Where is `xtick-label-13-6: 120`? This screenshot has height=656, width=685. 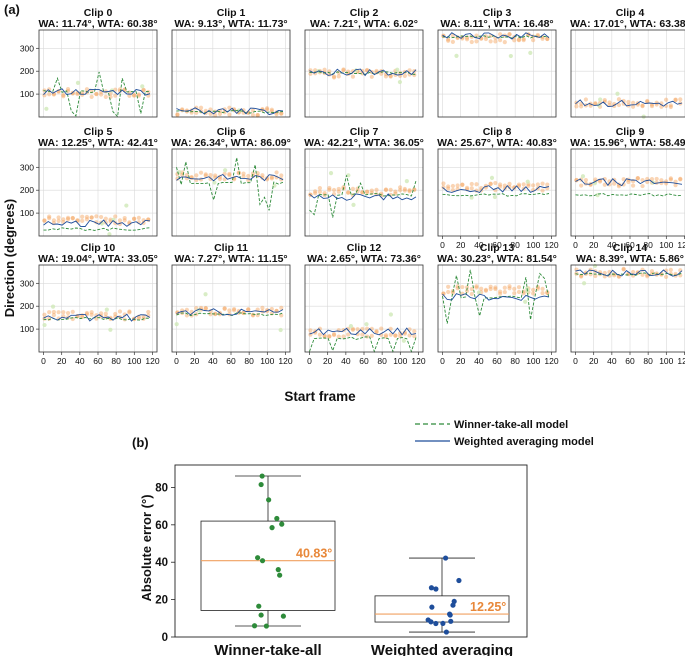
xtick-label-13-6: 120 is located at coordinates (551, 361).